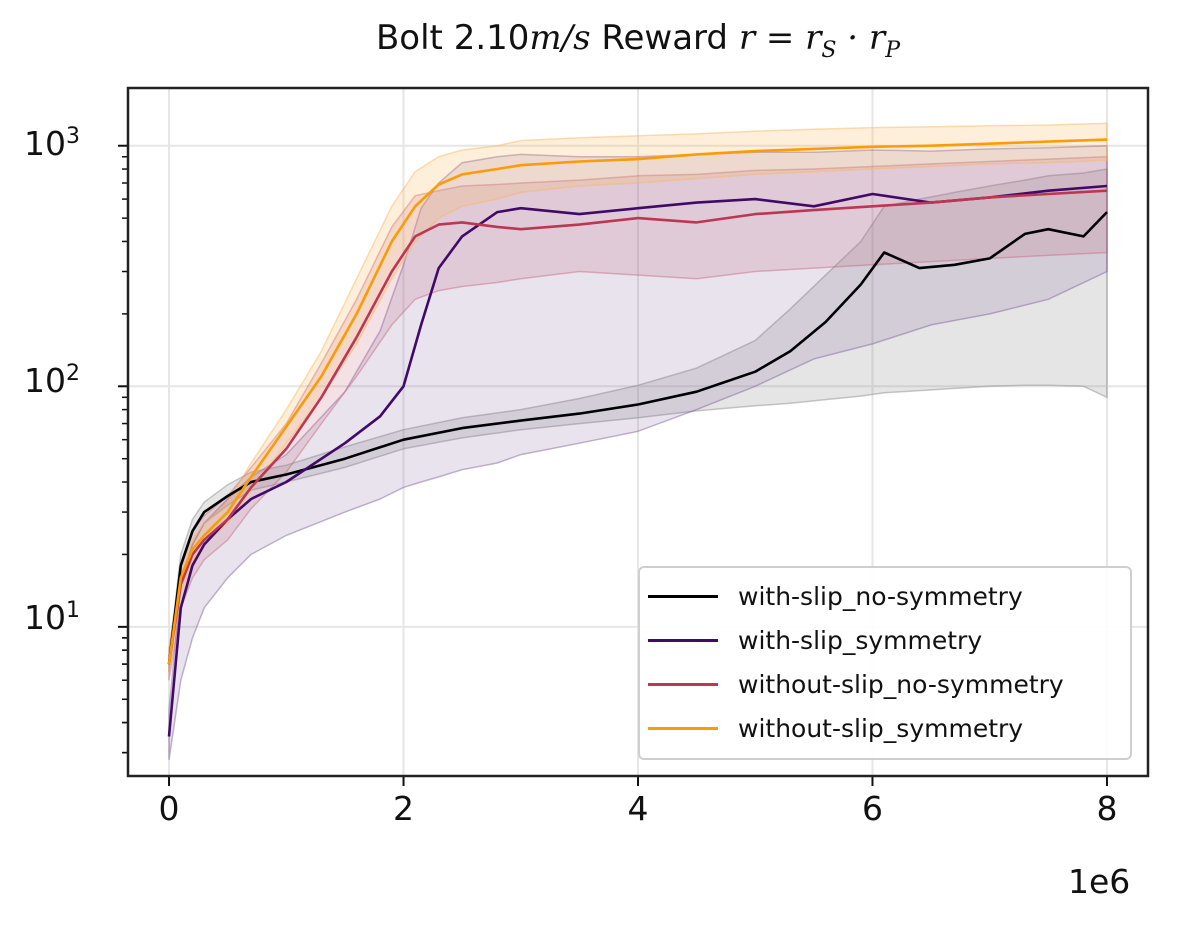 The image size is (1196, 930). I want to click on y-tick-label-100: 102, so click(52, 380).